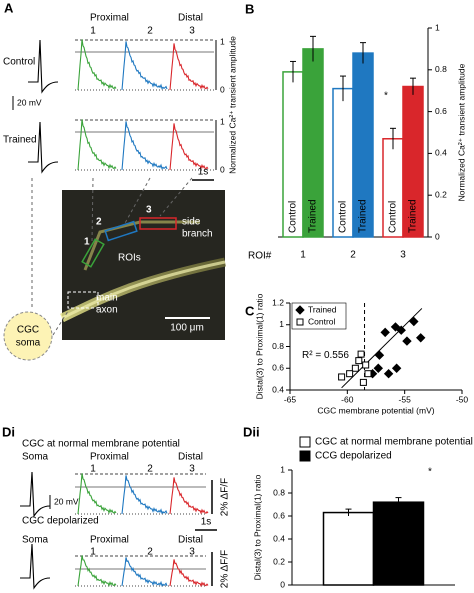 The width and height of the screenshot is (474, 593). Describe the element at coordinates (99, 222) in the screenshot. I see `roi-image-number: 2` at that location.